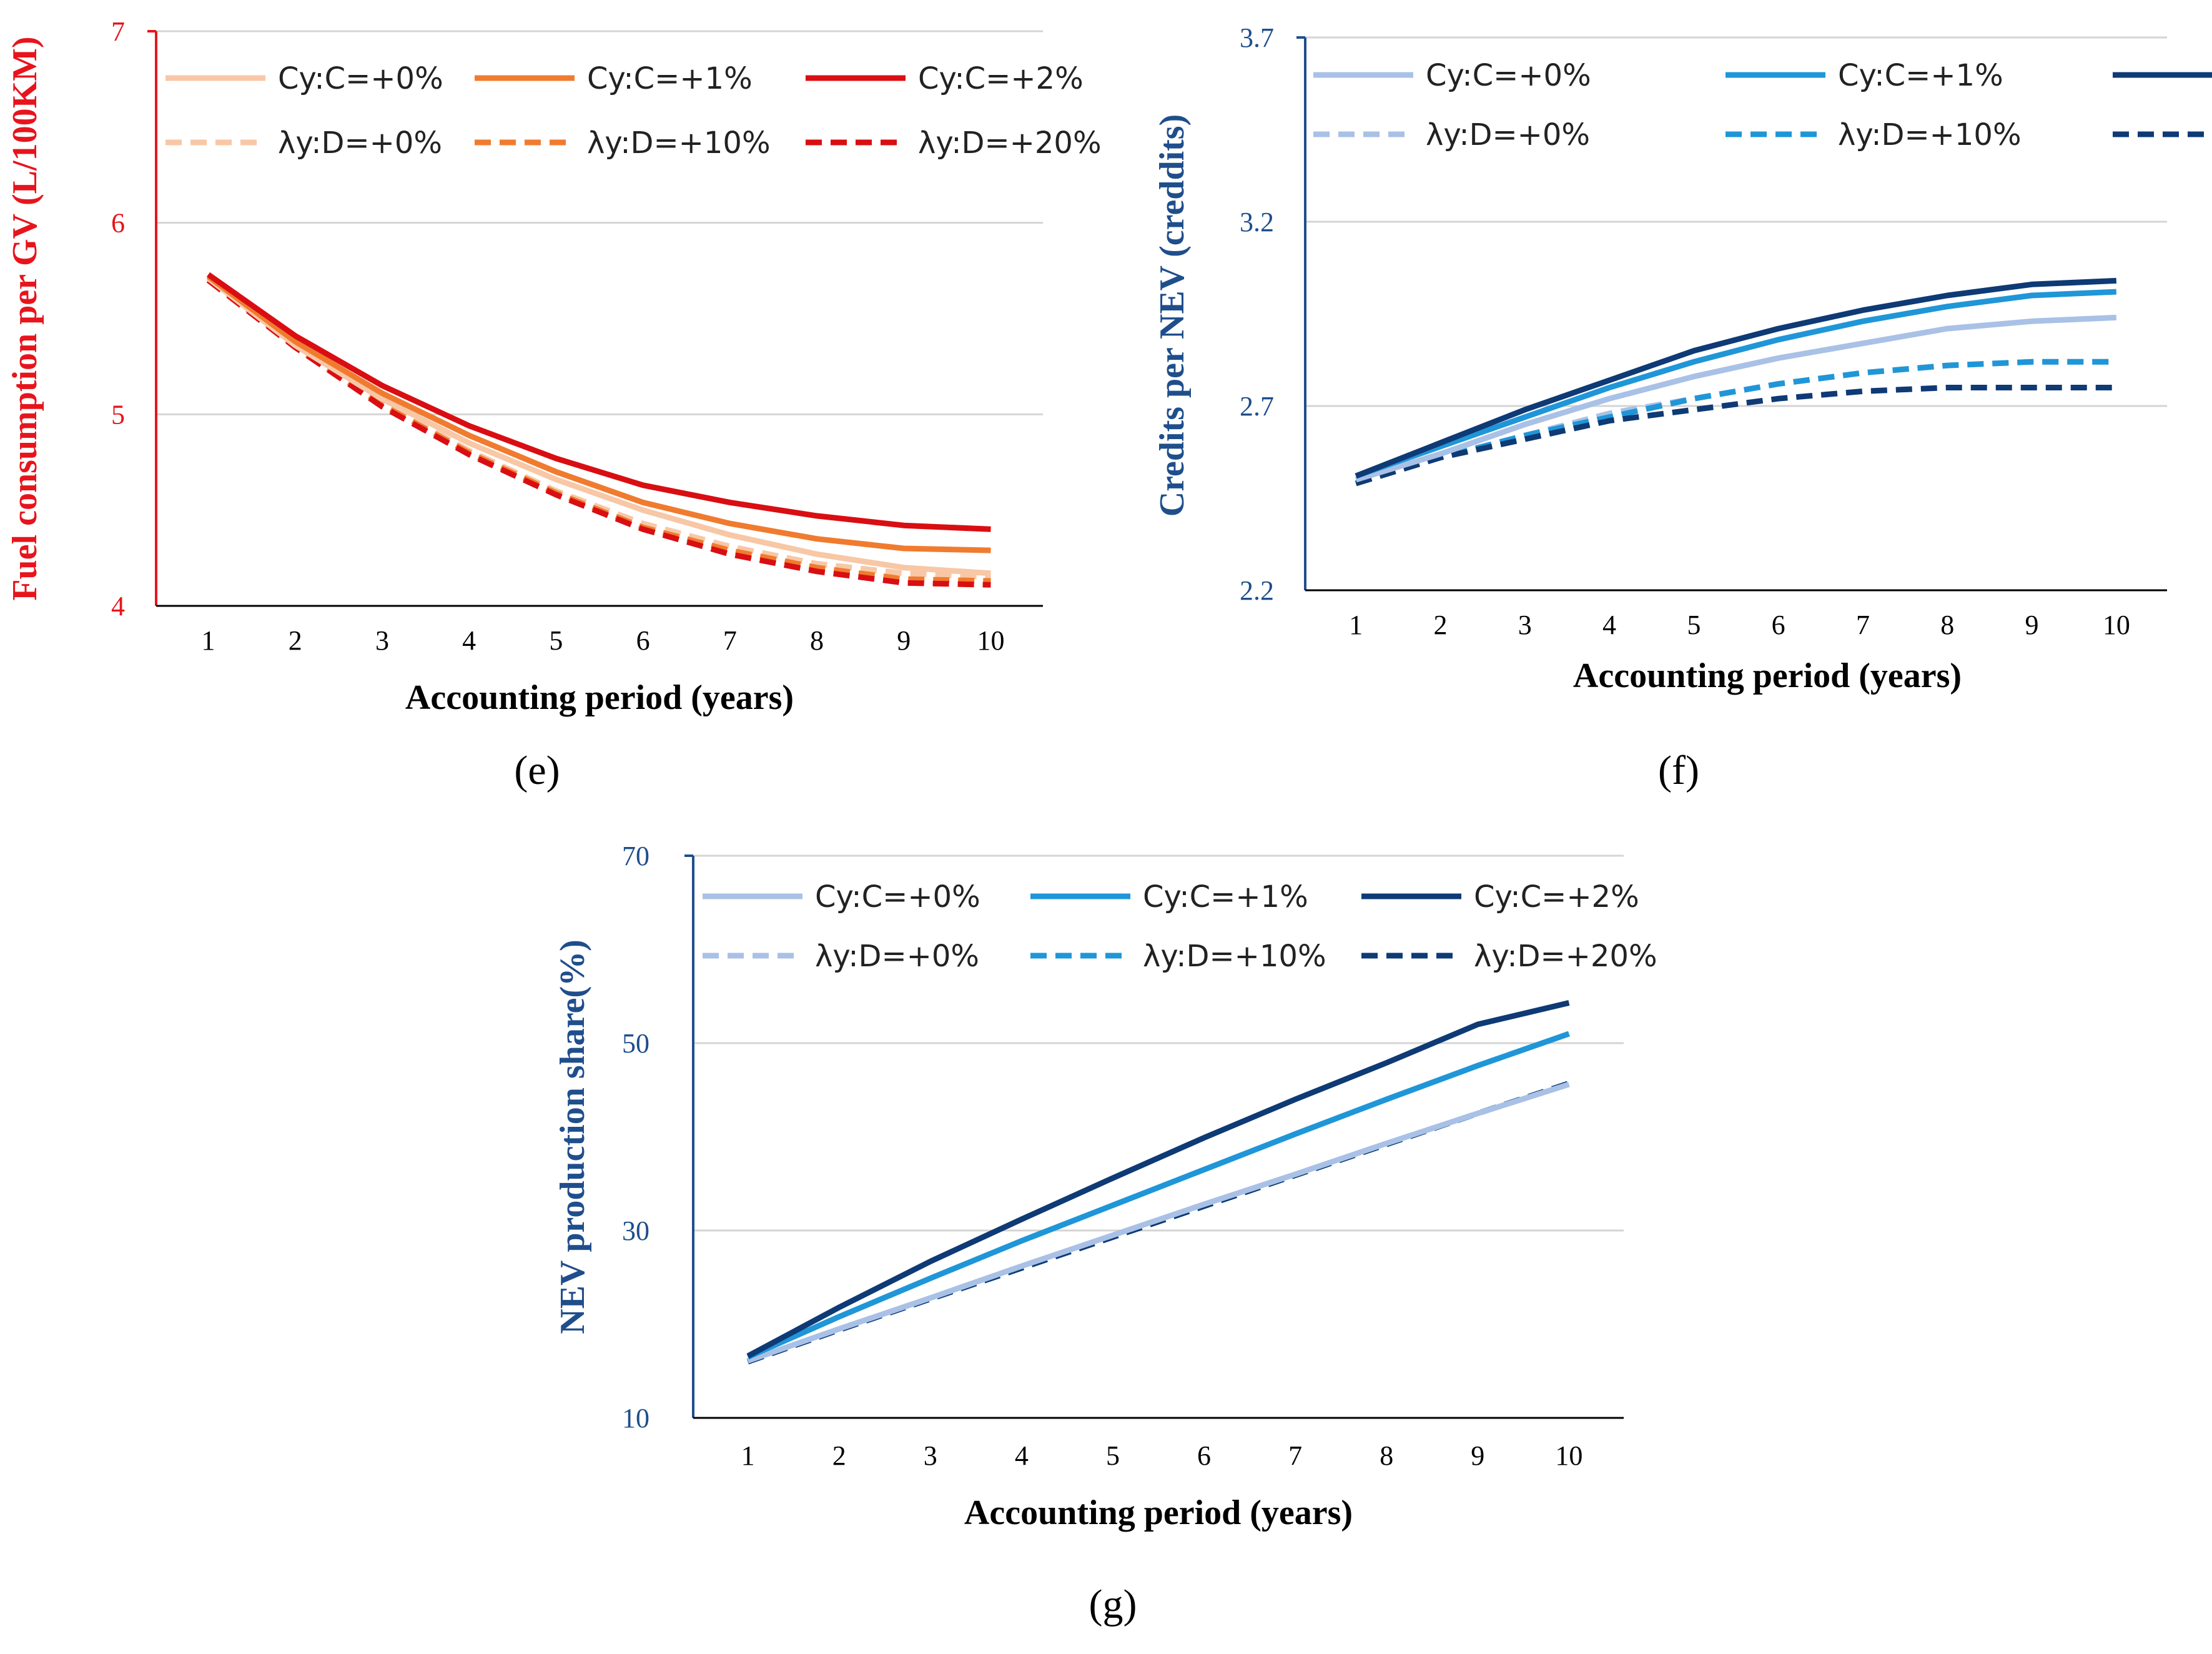 The image size is (2212, 1654). I want to click on panel-label: (g), so click(1113, 1604).